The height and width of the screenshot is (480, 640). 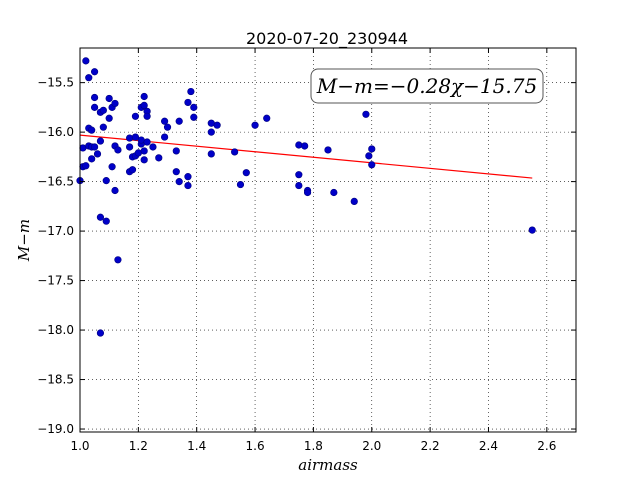 What do you see at coordinates (546, 446) in the screenshot?
I see `x-tick-label: 2.6` at bounding box center [546, 446].